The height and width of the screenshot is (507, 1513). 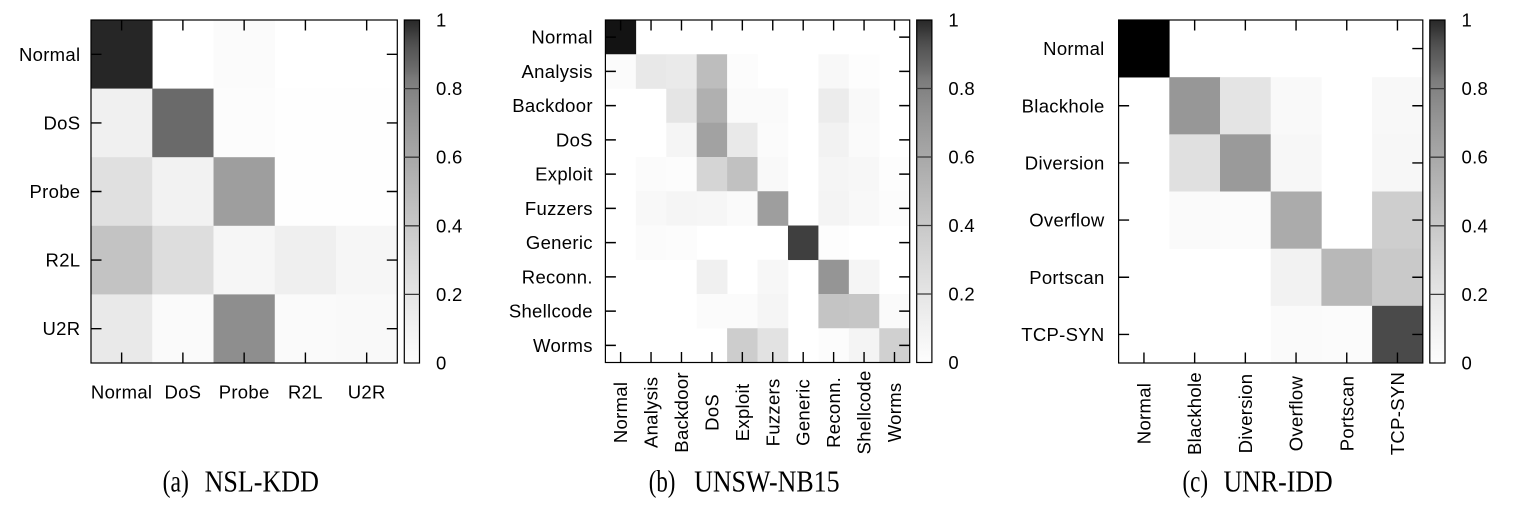 I want to click on svg-text: UNR-IDD, so click(x=1278, y=480).